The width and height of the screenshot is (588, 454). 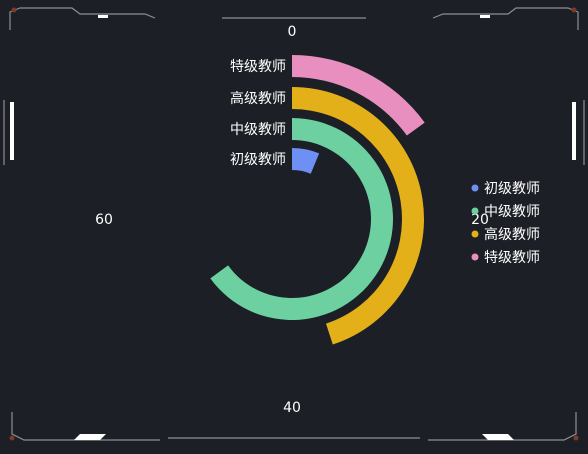 I want to click on frame-left-accent, so click(x=12, y=131).